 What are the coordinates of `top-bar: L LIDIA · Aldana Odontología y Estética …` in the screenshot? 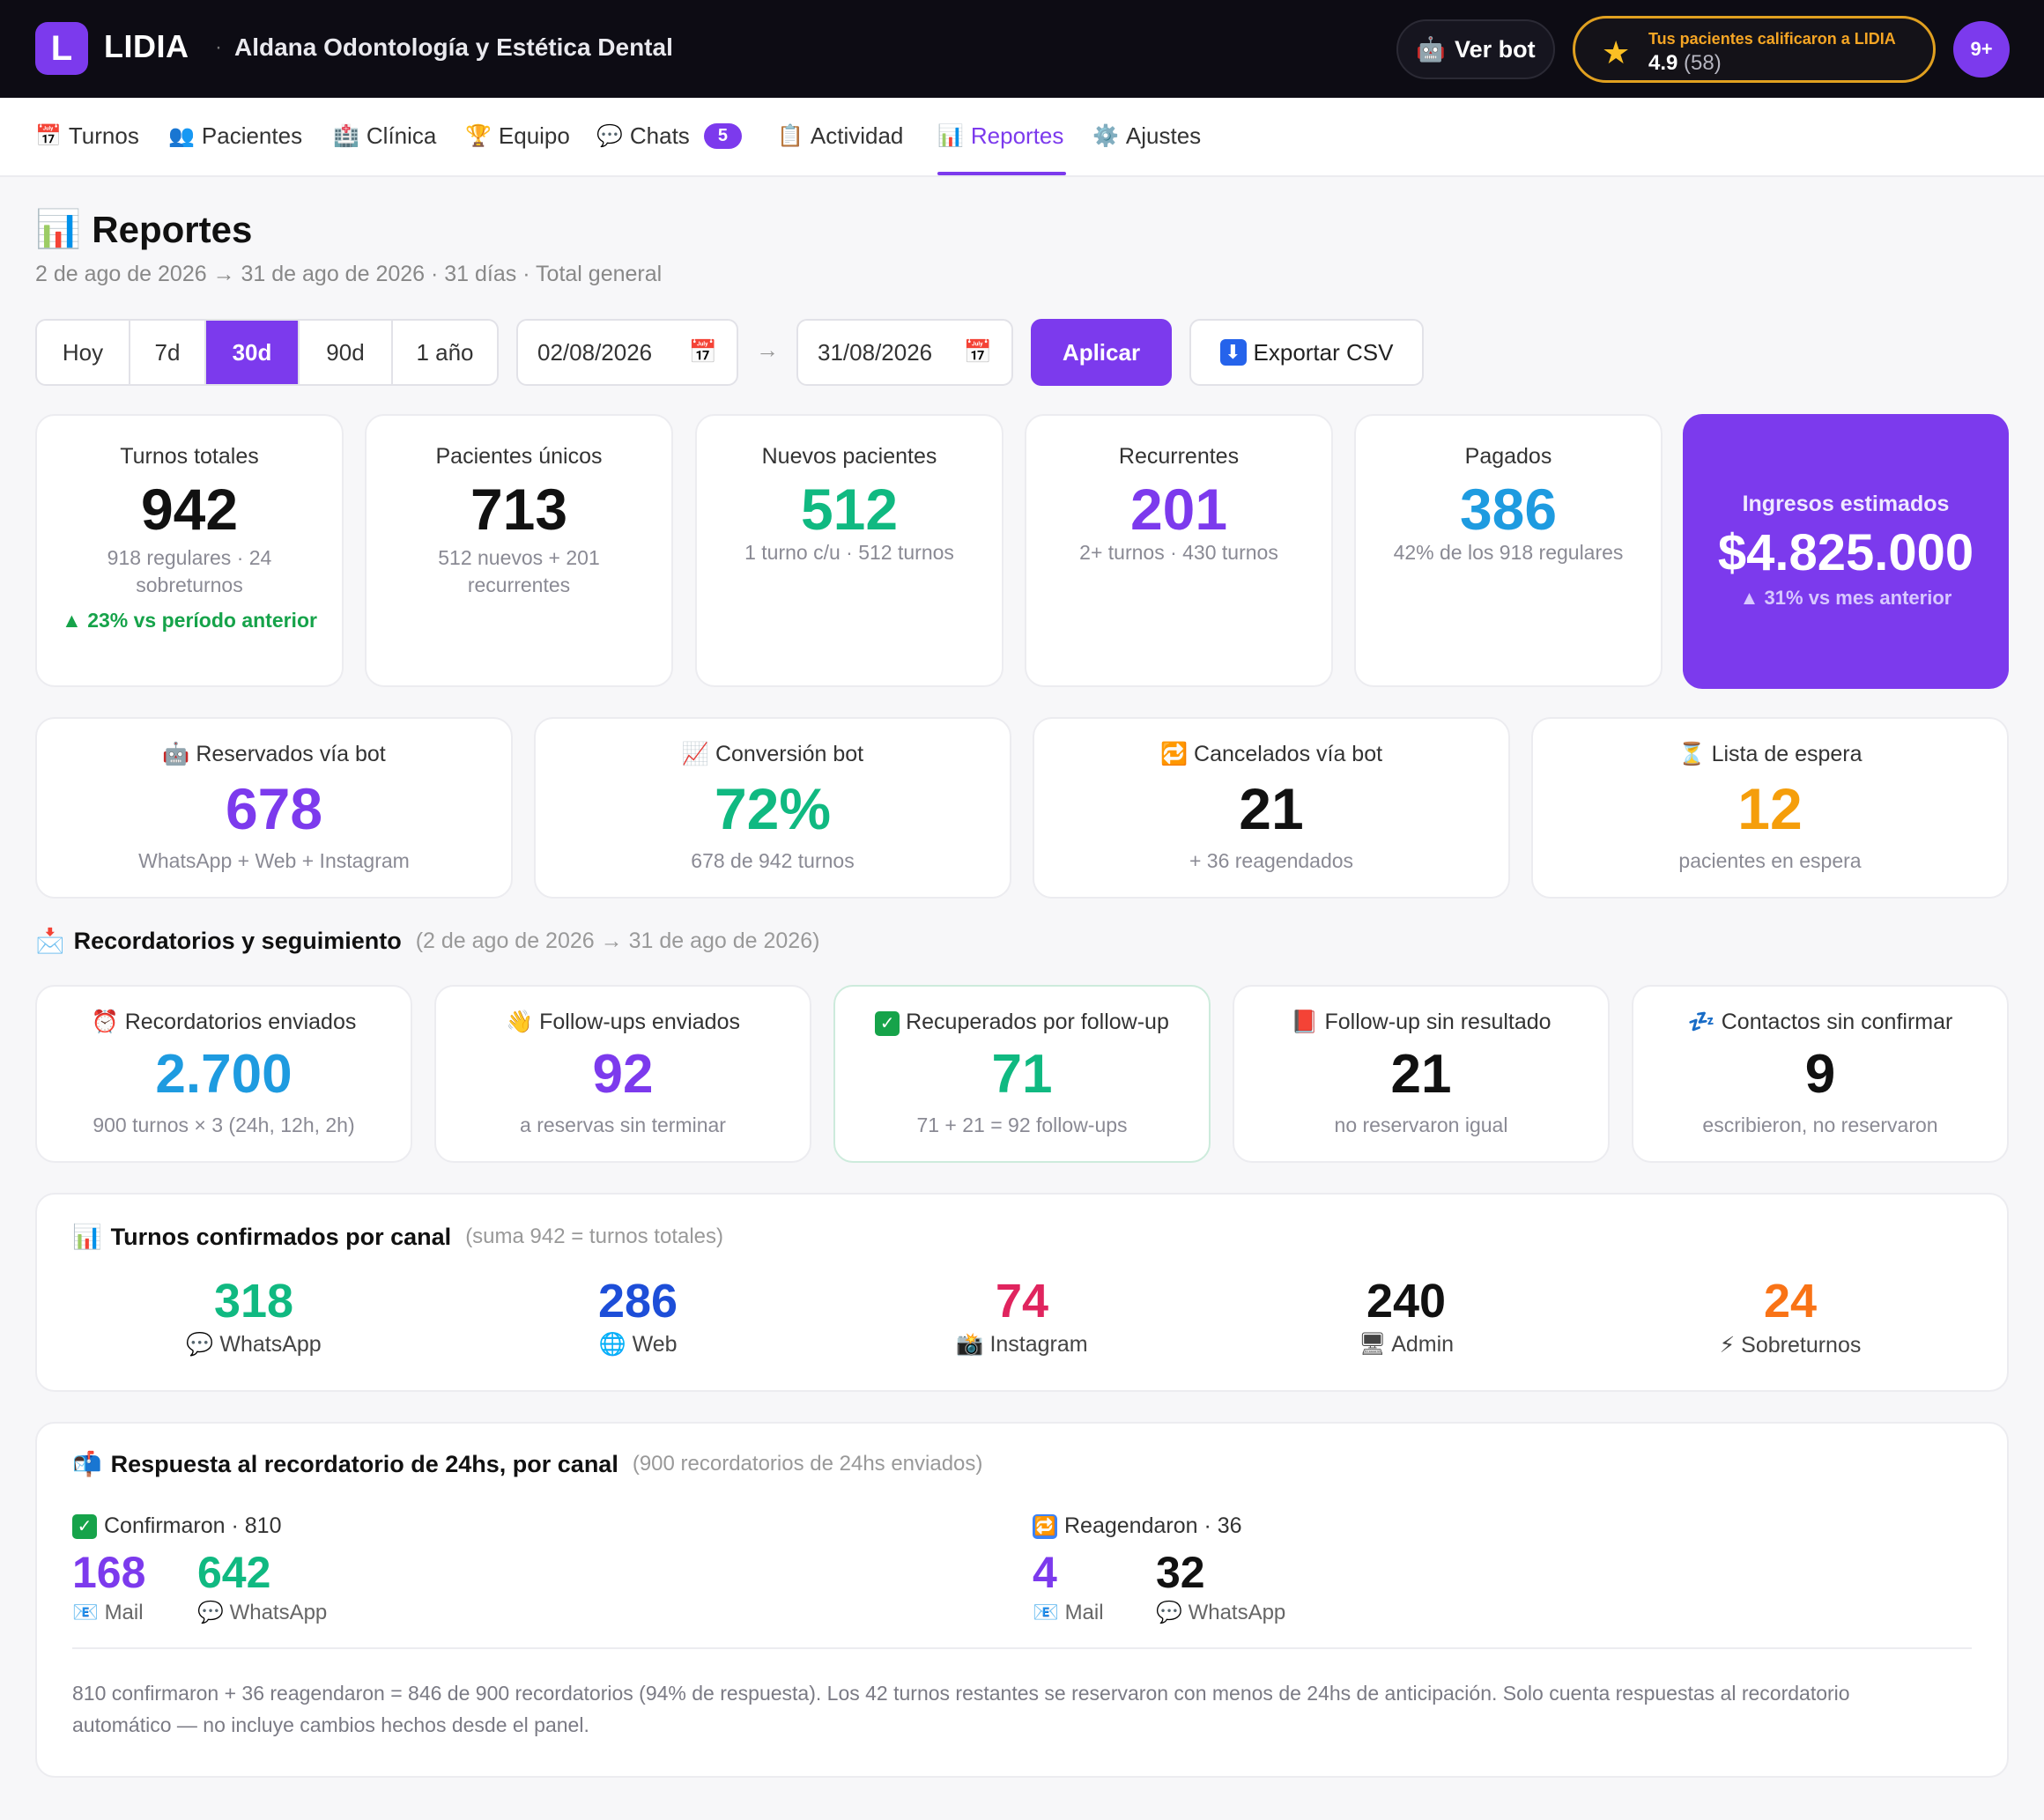 It's located at (1022, 49).